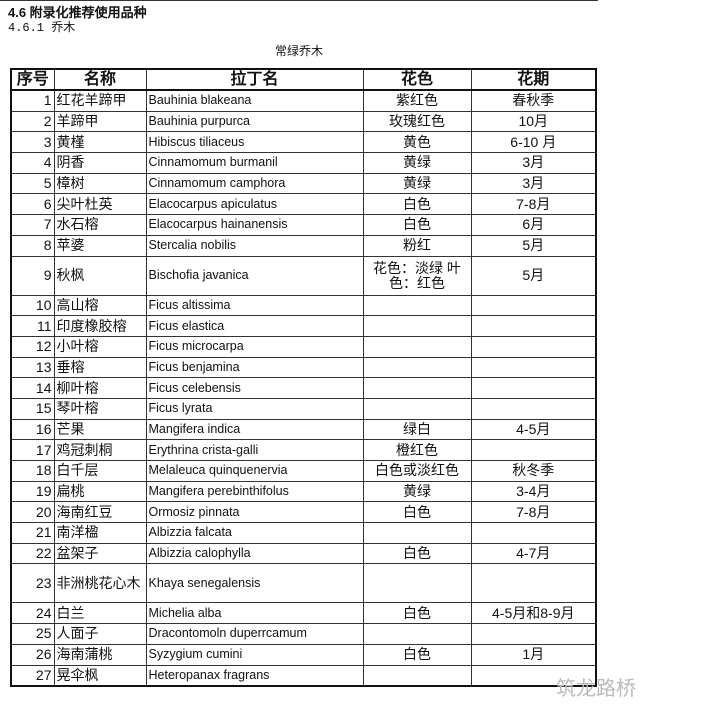 This screenshot has height=718, width=704. Describe the element at coordinates (303, 245) in the screenshot. I see `table-row: 8 苹婆 Stercalia nobilis 粉红 5月` at that location.